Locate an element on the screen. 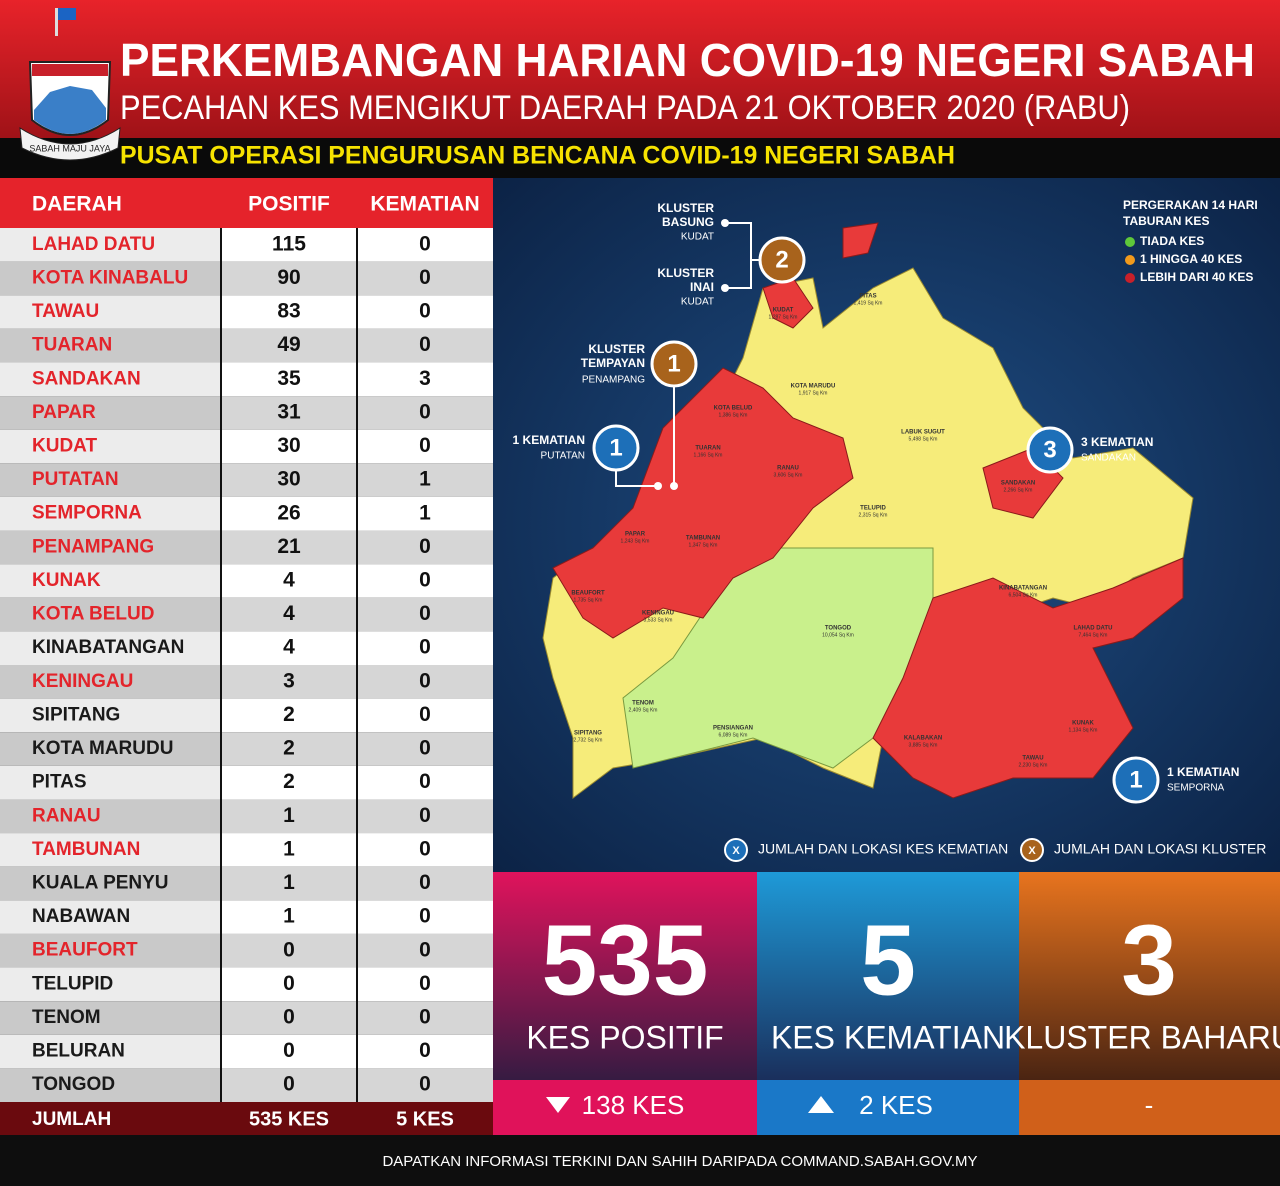 This screenshot has width=1280, height=1186. district-name: KOTA MARUDU is located at coordinates (102, 748).